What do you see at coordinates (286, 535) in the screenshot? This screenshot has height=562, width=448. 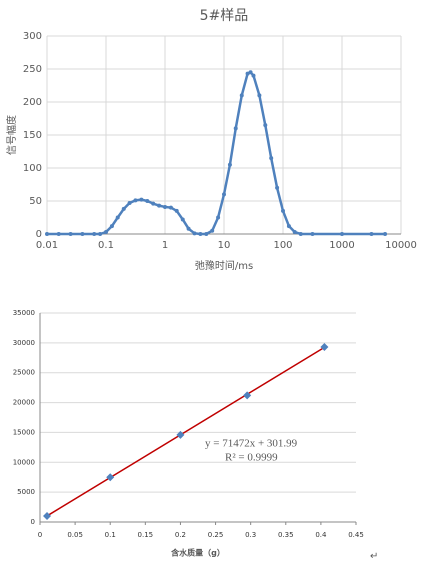 I see `x-tick-label: 0.35` at bounding box center [286, 535].